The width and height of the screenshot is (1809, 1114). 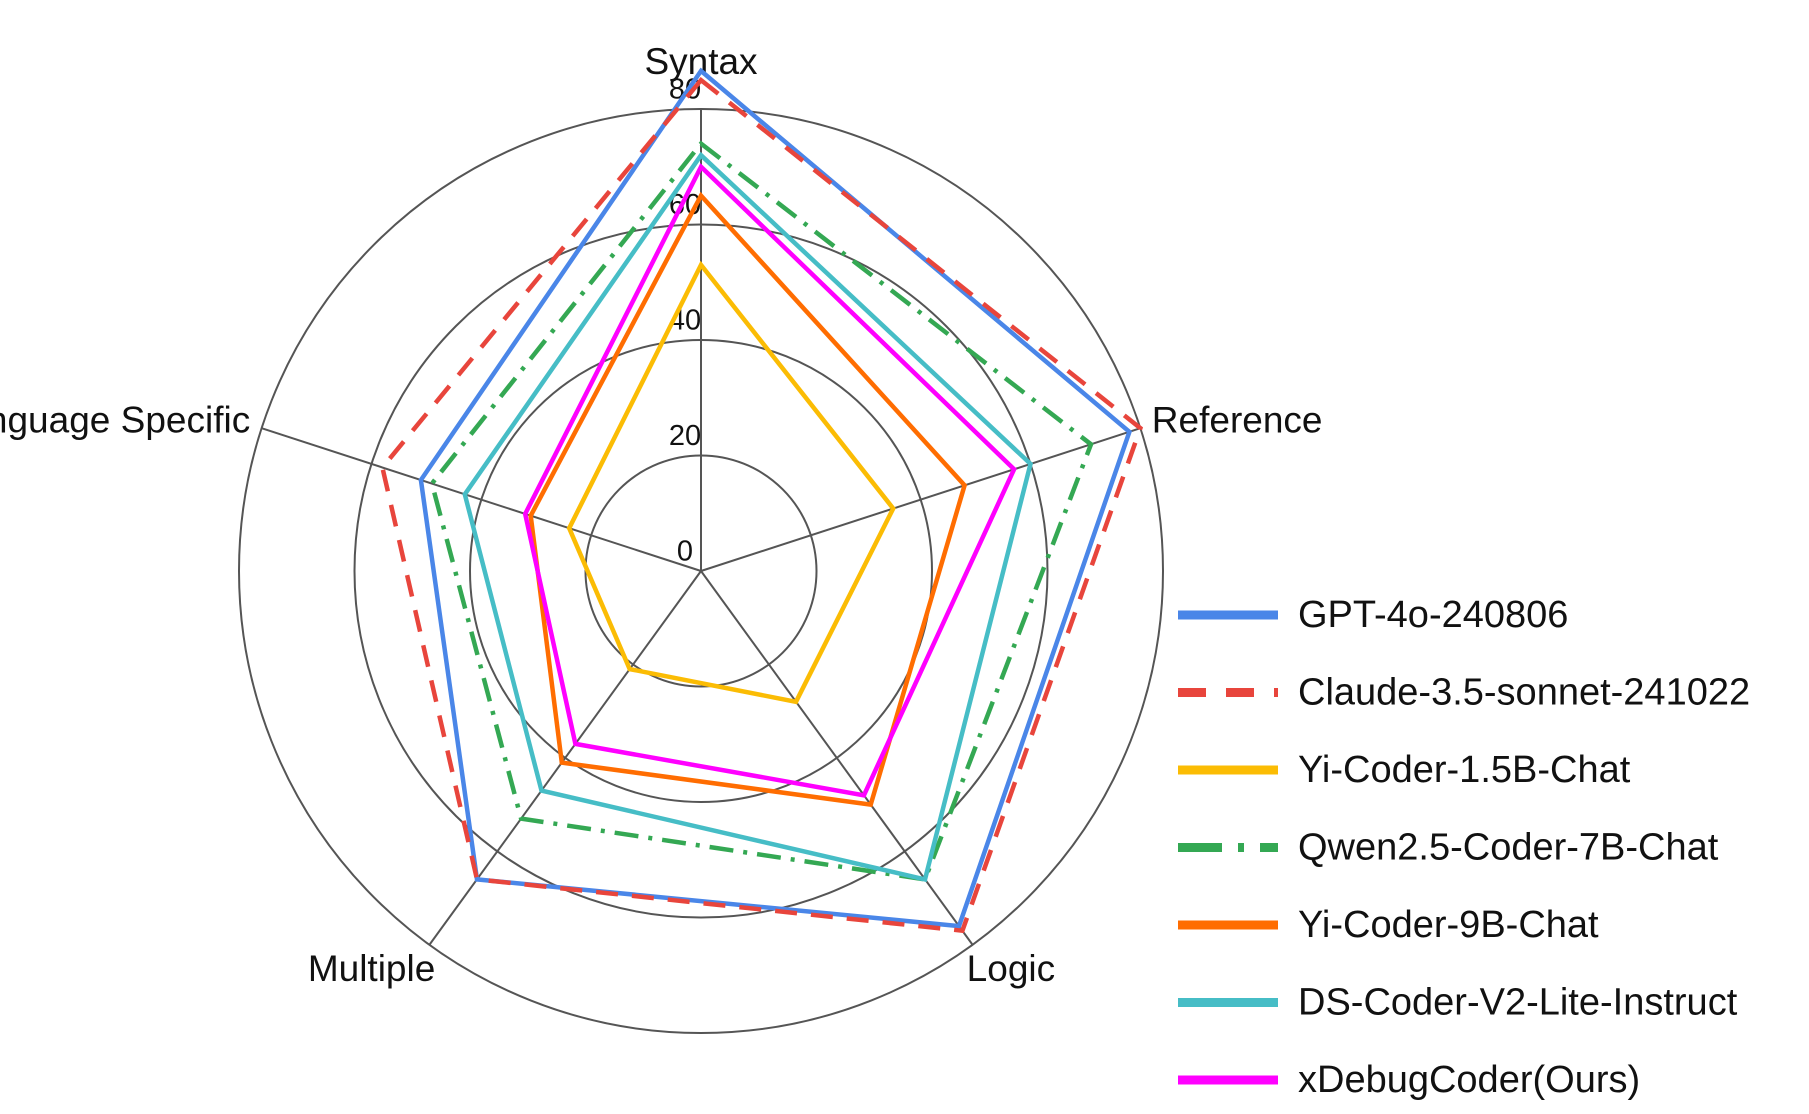 What do you see at coordinates (1433, 615) in the screenshot?
I see `legend-label: GPT-4o-240806` at bounding box center [1433, 615].